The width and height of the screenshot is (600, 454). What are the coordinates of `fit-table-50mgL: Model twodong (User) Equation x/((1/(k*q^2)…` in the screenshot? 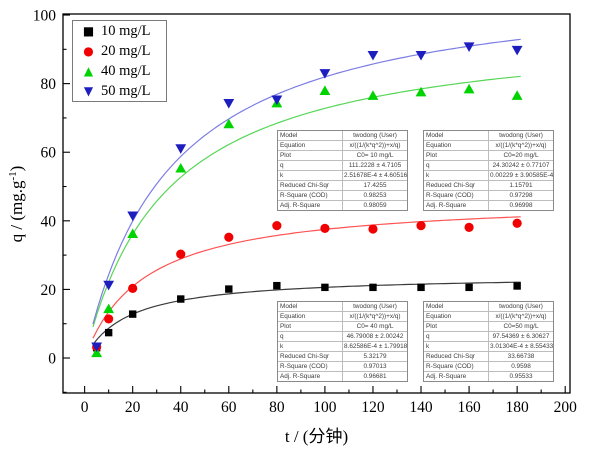 It's located at (488, 341).